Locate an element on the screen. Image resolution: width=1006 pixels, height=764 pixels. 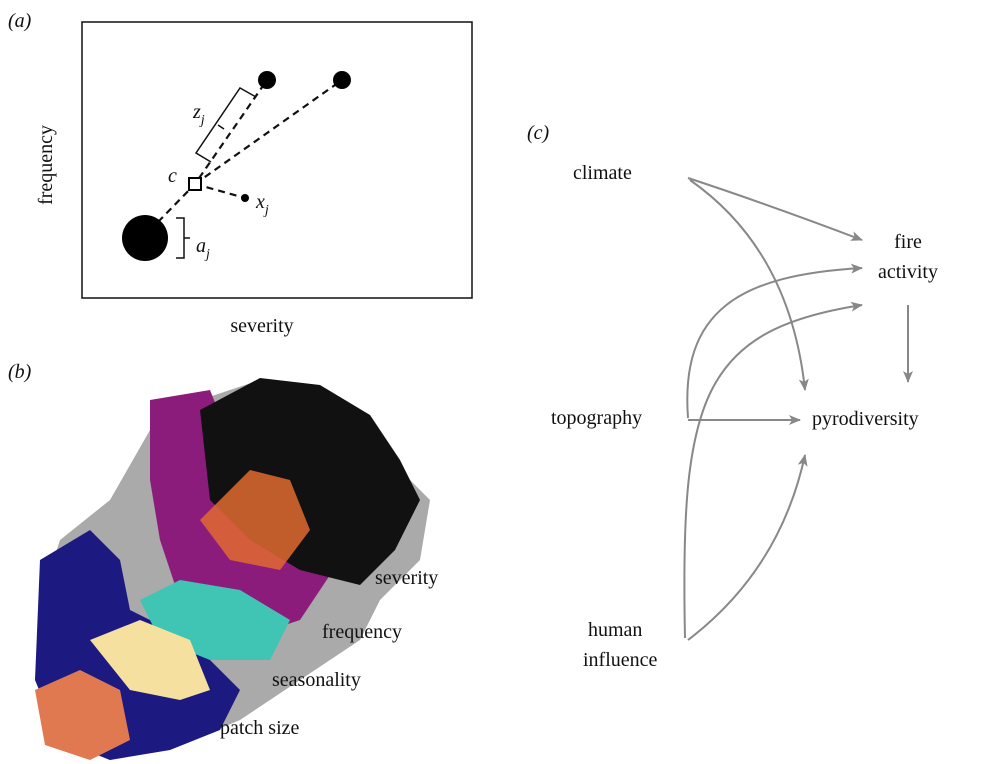
layer-label: patch size is located at coordinates (260, 728).